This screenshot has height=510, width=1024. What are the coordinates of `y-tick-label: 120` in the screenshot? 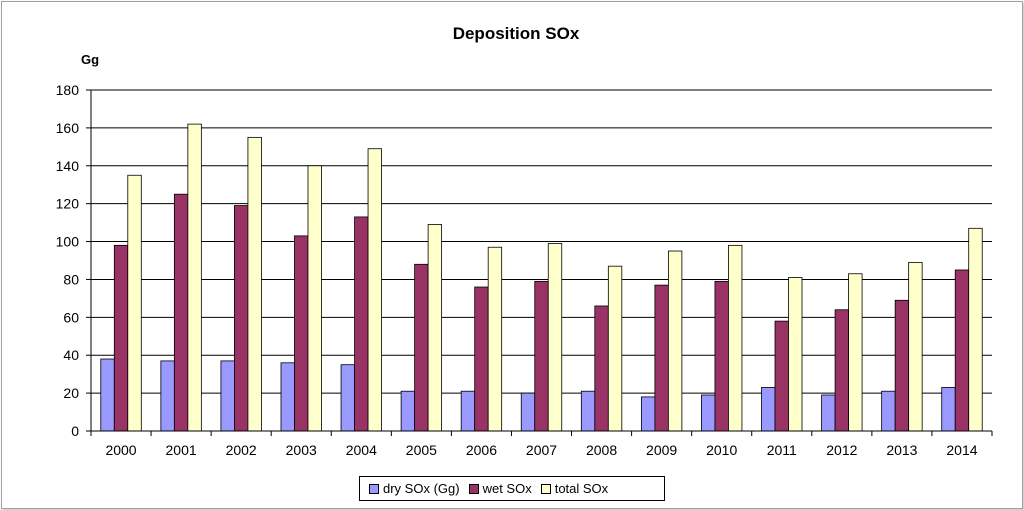 It's located at (68, 204).